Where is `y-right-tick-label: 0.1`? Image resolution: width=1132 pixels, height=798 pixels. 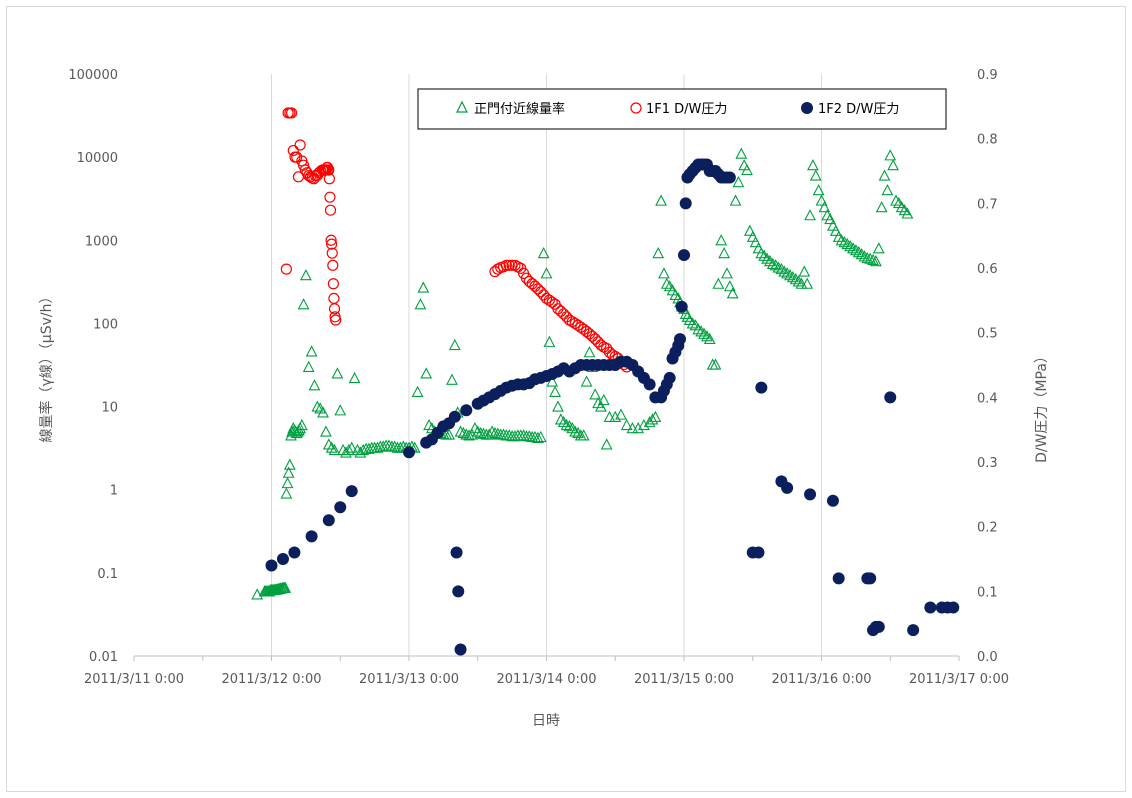
y-right-tick-label: 0.1 is located at coordinates (987, 592).